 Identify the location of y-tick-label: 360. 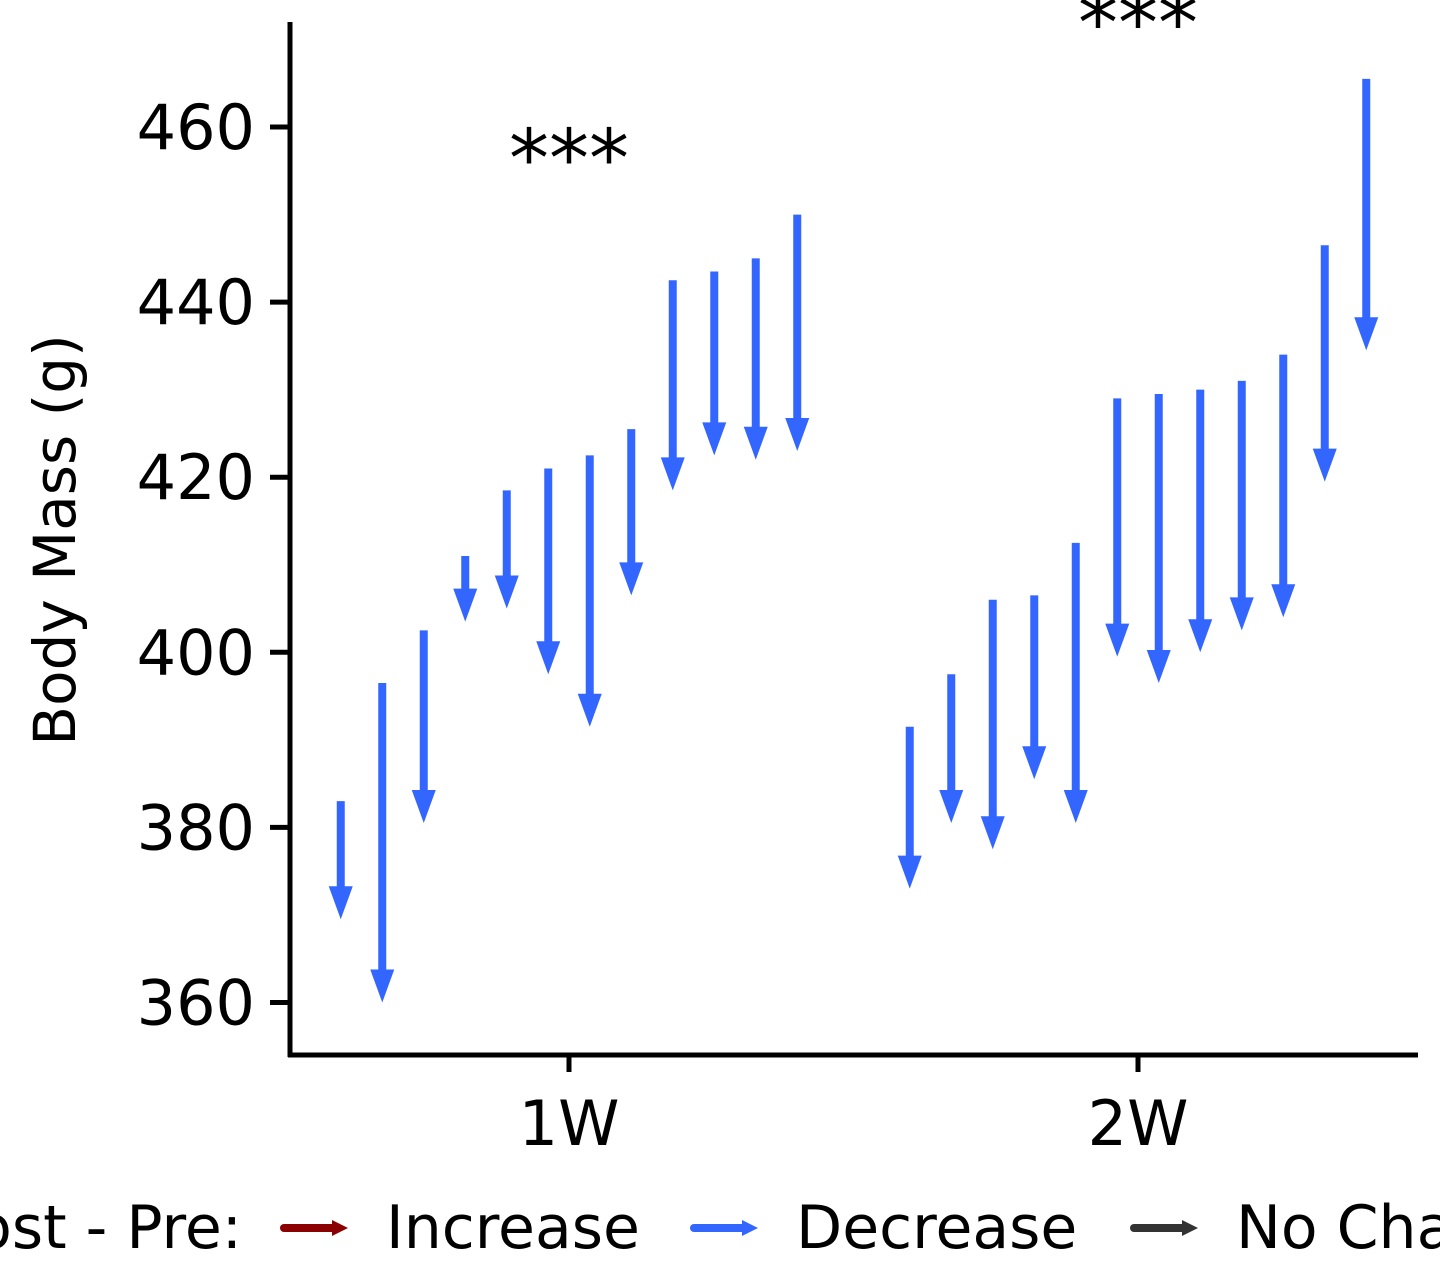
(196, 1002).